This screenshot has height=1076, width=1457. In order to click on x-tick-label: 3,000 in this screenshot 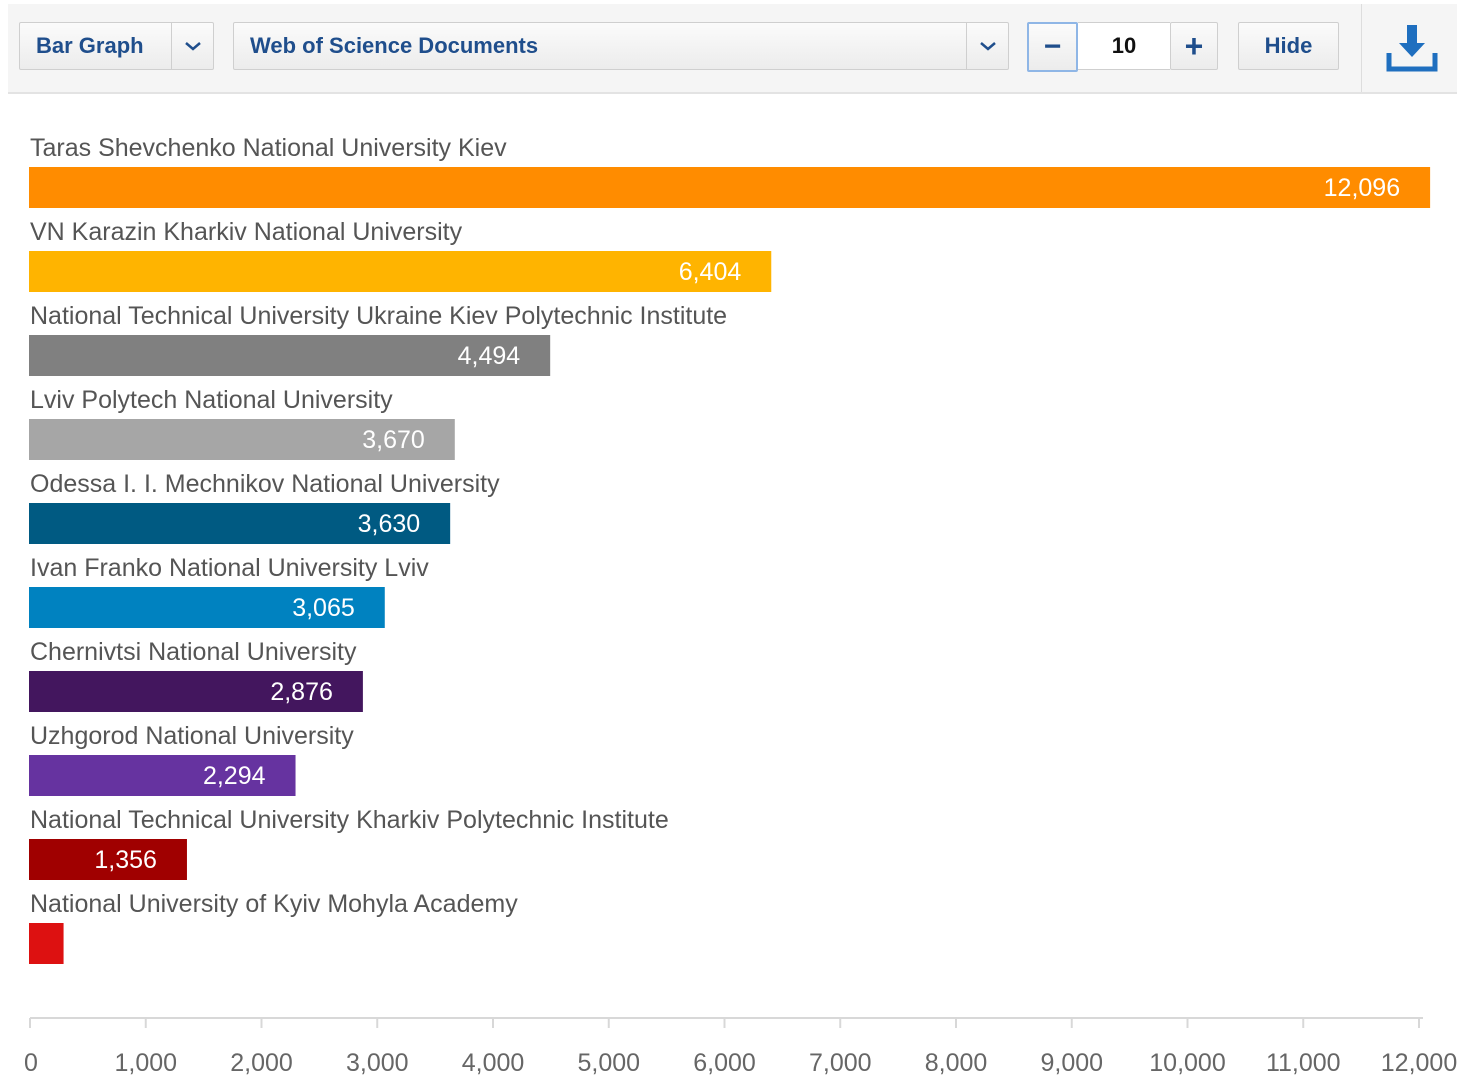, I will do `click(377, 1062)`.